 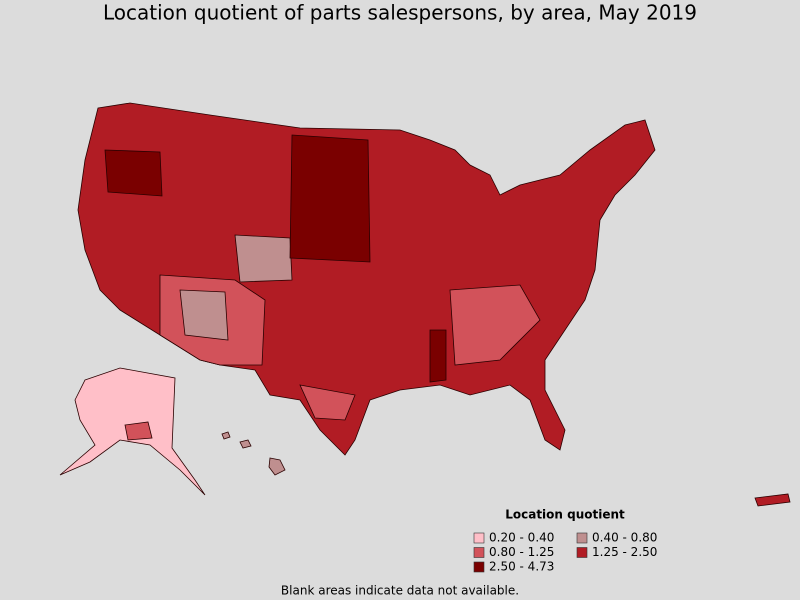 I want to click on legend-label: 1.25 - 2.50, so click(x=624, y=552).